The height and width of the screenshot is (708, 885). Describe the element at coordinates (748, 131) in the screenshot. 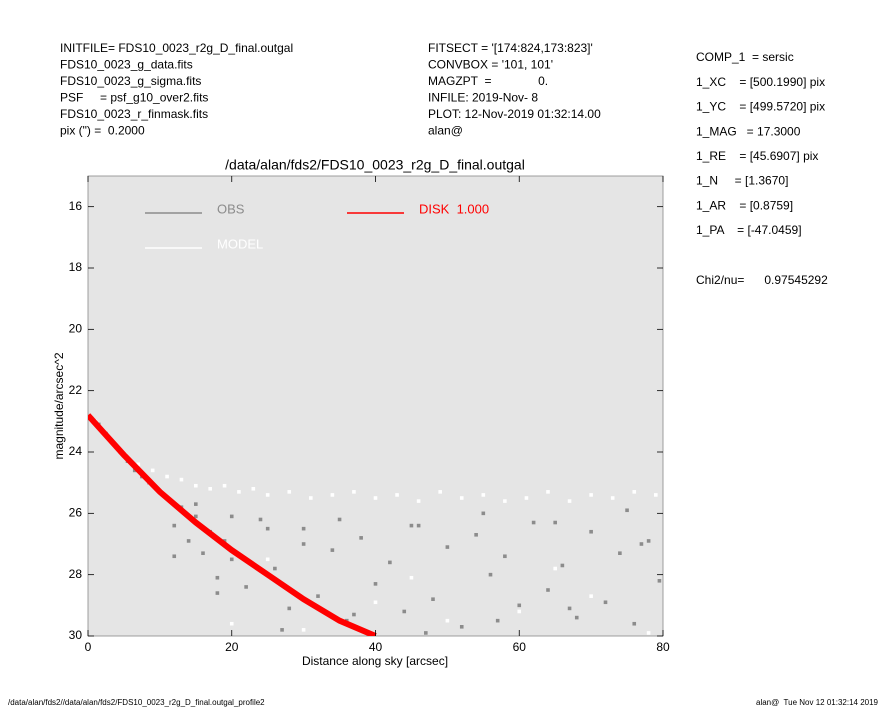

I see `info-right: 1_MAG = 17.3000` at that location.